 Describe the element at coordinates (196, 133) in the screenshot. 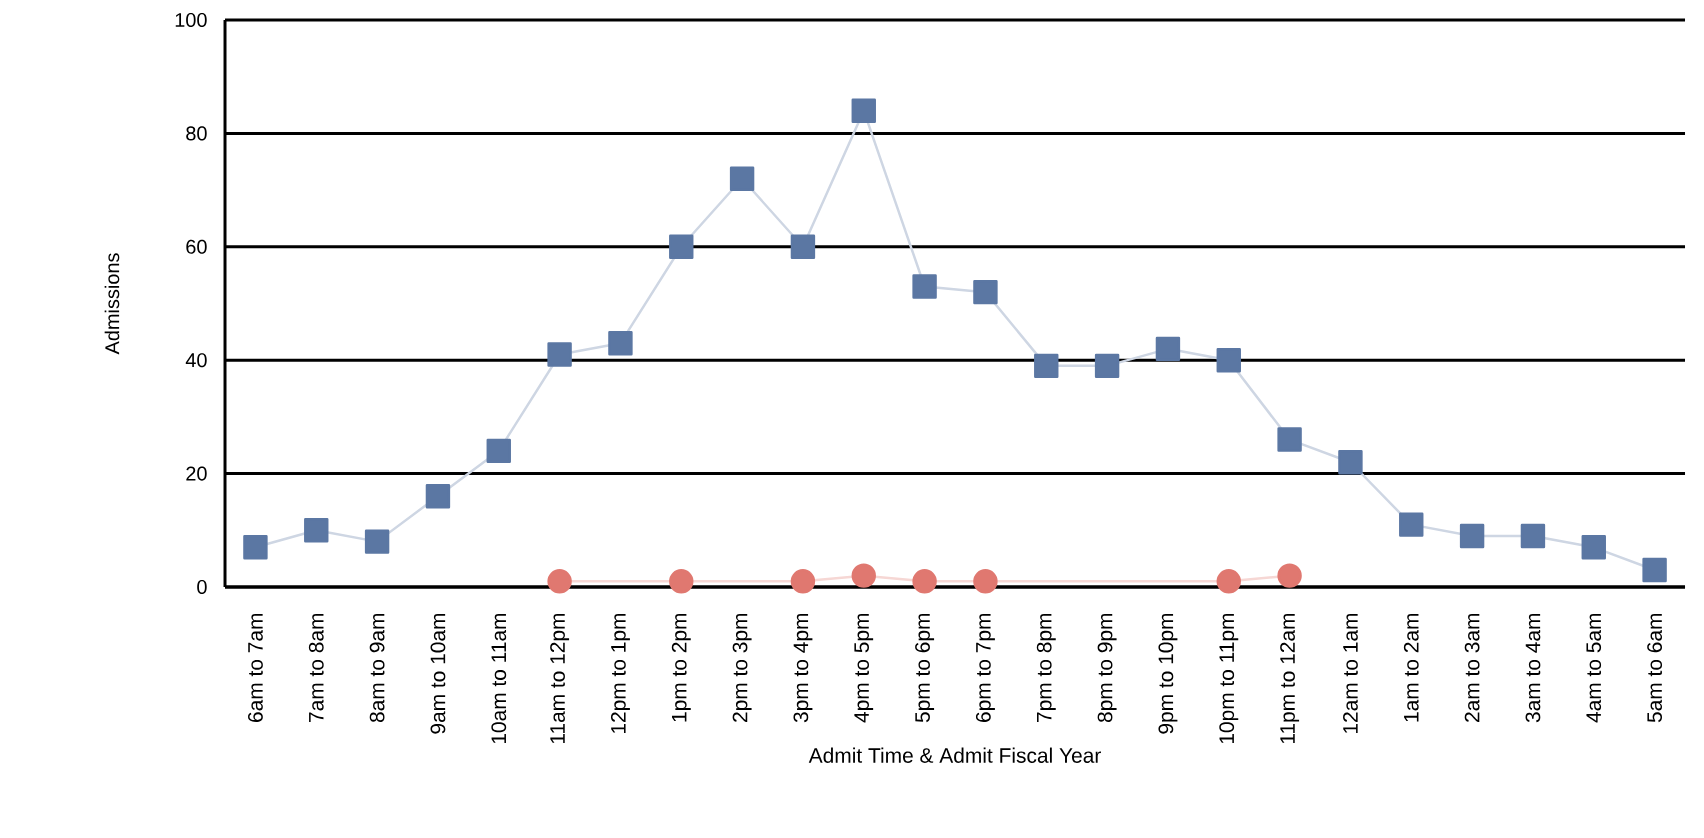

I see `y-tick-label: 80` at that location.